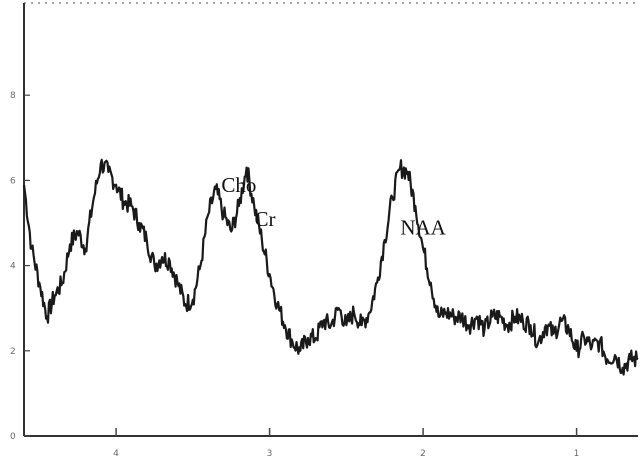 The width and height of the screenshot is (641, 464). I want to click on y-tick-label: 8, so click(13, 96).